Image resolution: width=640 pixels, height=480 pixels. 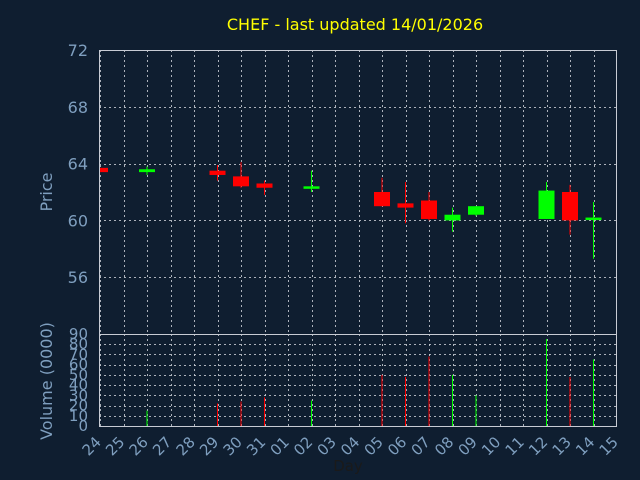 I want to click on x-axis-label: Day, so click(x=348, y=466).